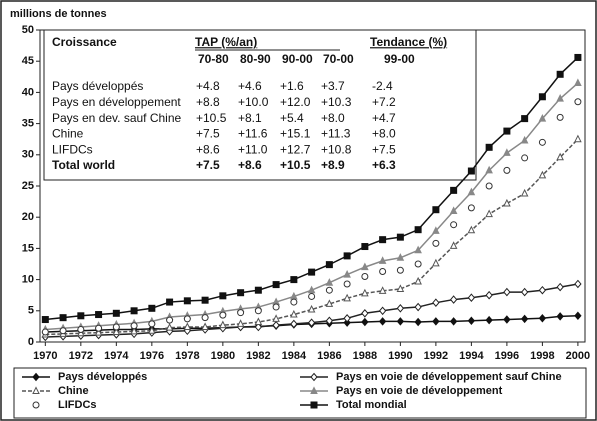  What do you see at coordinates (471, 356) in the screenshot?
I see `x-tick-label: 1994` at bounding box center [471, 356].